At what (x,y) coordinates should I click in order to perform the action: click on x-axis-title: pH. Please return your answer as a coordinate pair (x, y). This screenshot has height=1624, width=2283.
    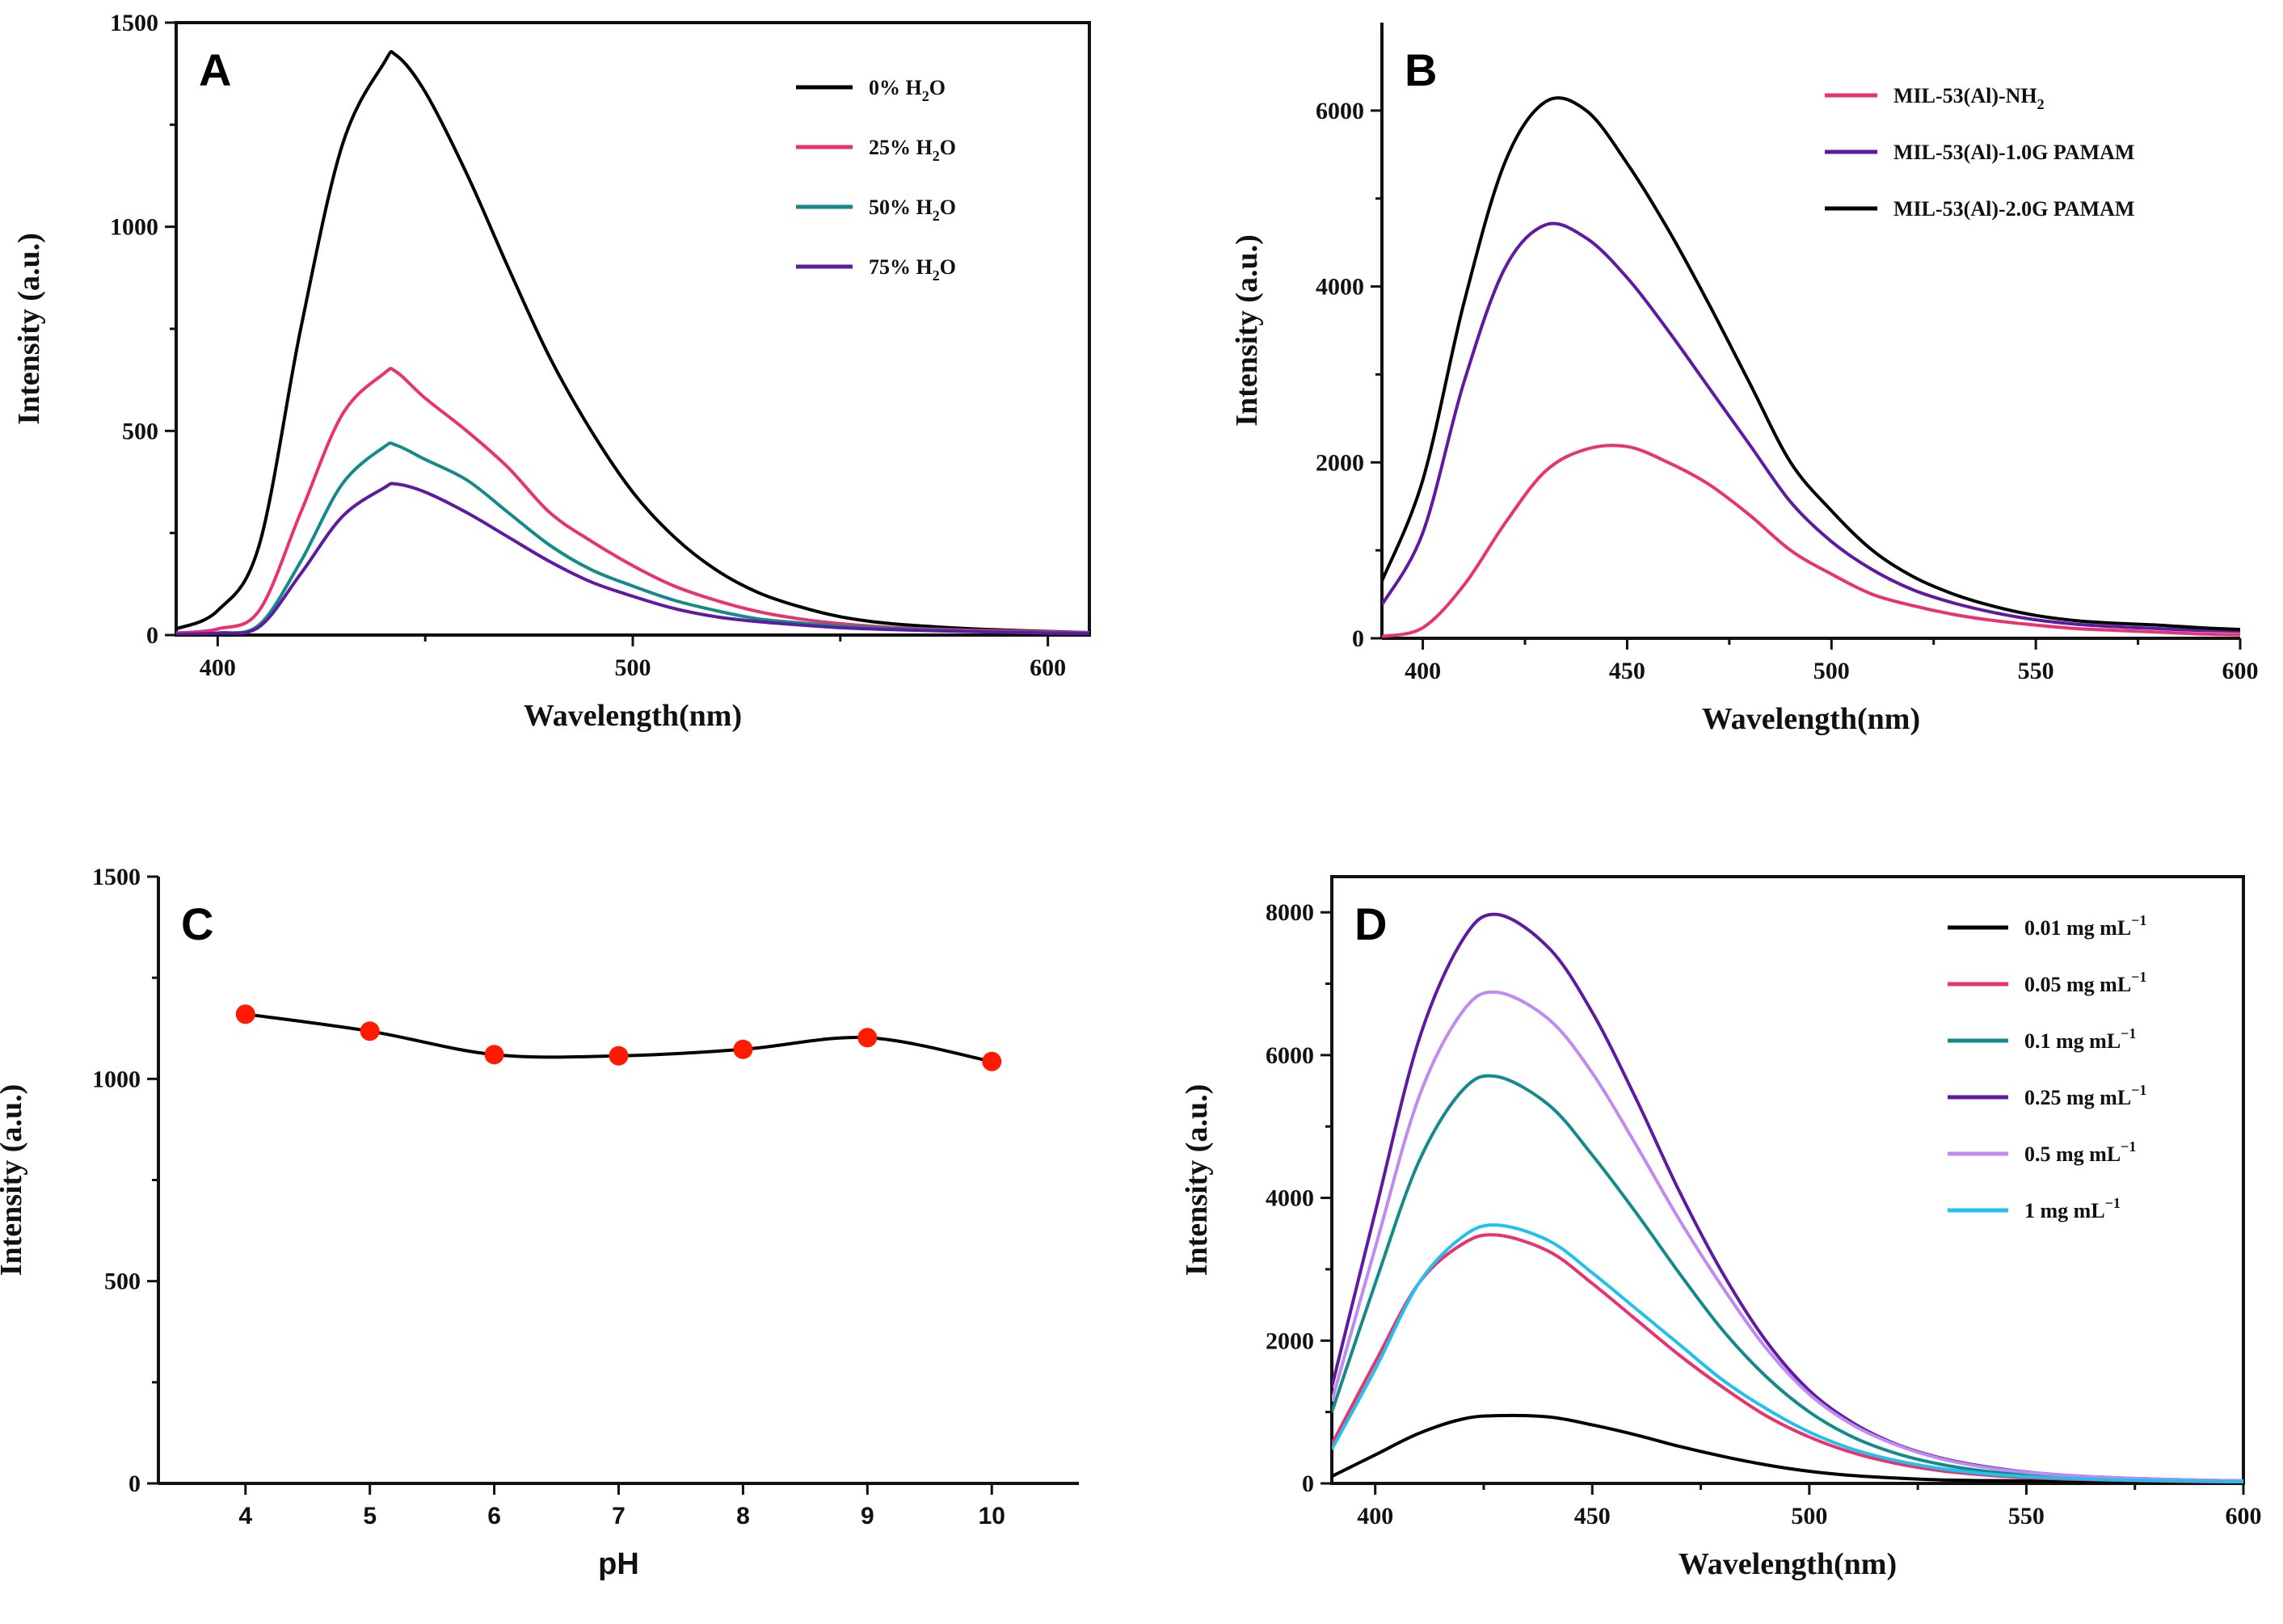
    Looking at the image, I should click on (619, 1564).